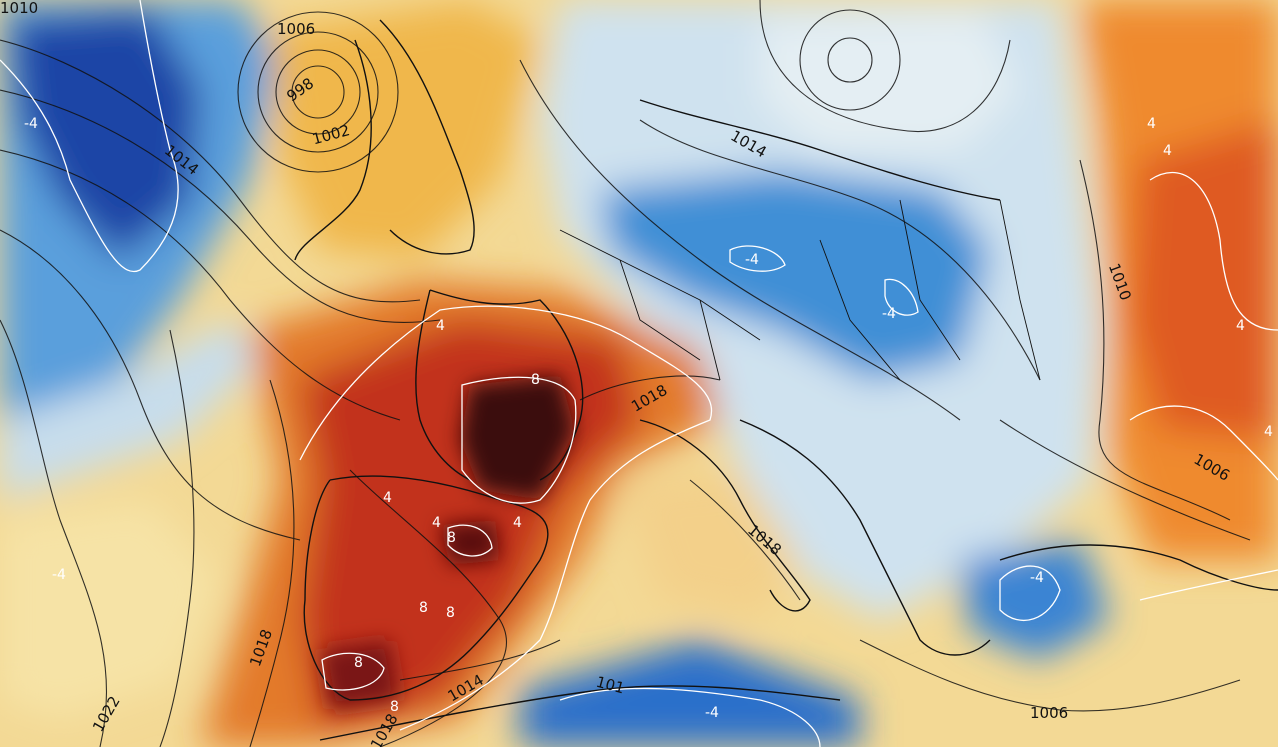 The height and width of the screenshot is (747, 1278). I want to click on coast-british-isles, so click(384, 140).